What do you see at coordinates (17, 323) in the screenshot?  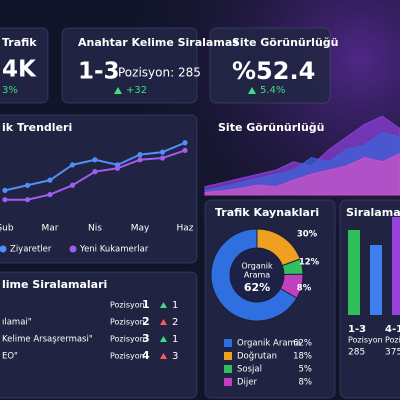 I see `keyword: ılamai"` at bounding box center [17, 323].